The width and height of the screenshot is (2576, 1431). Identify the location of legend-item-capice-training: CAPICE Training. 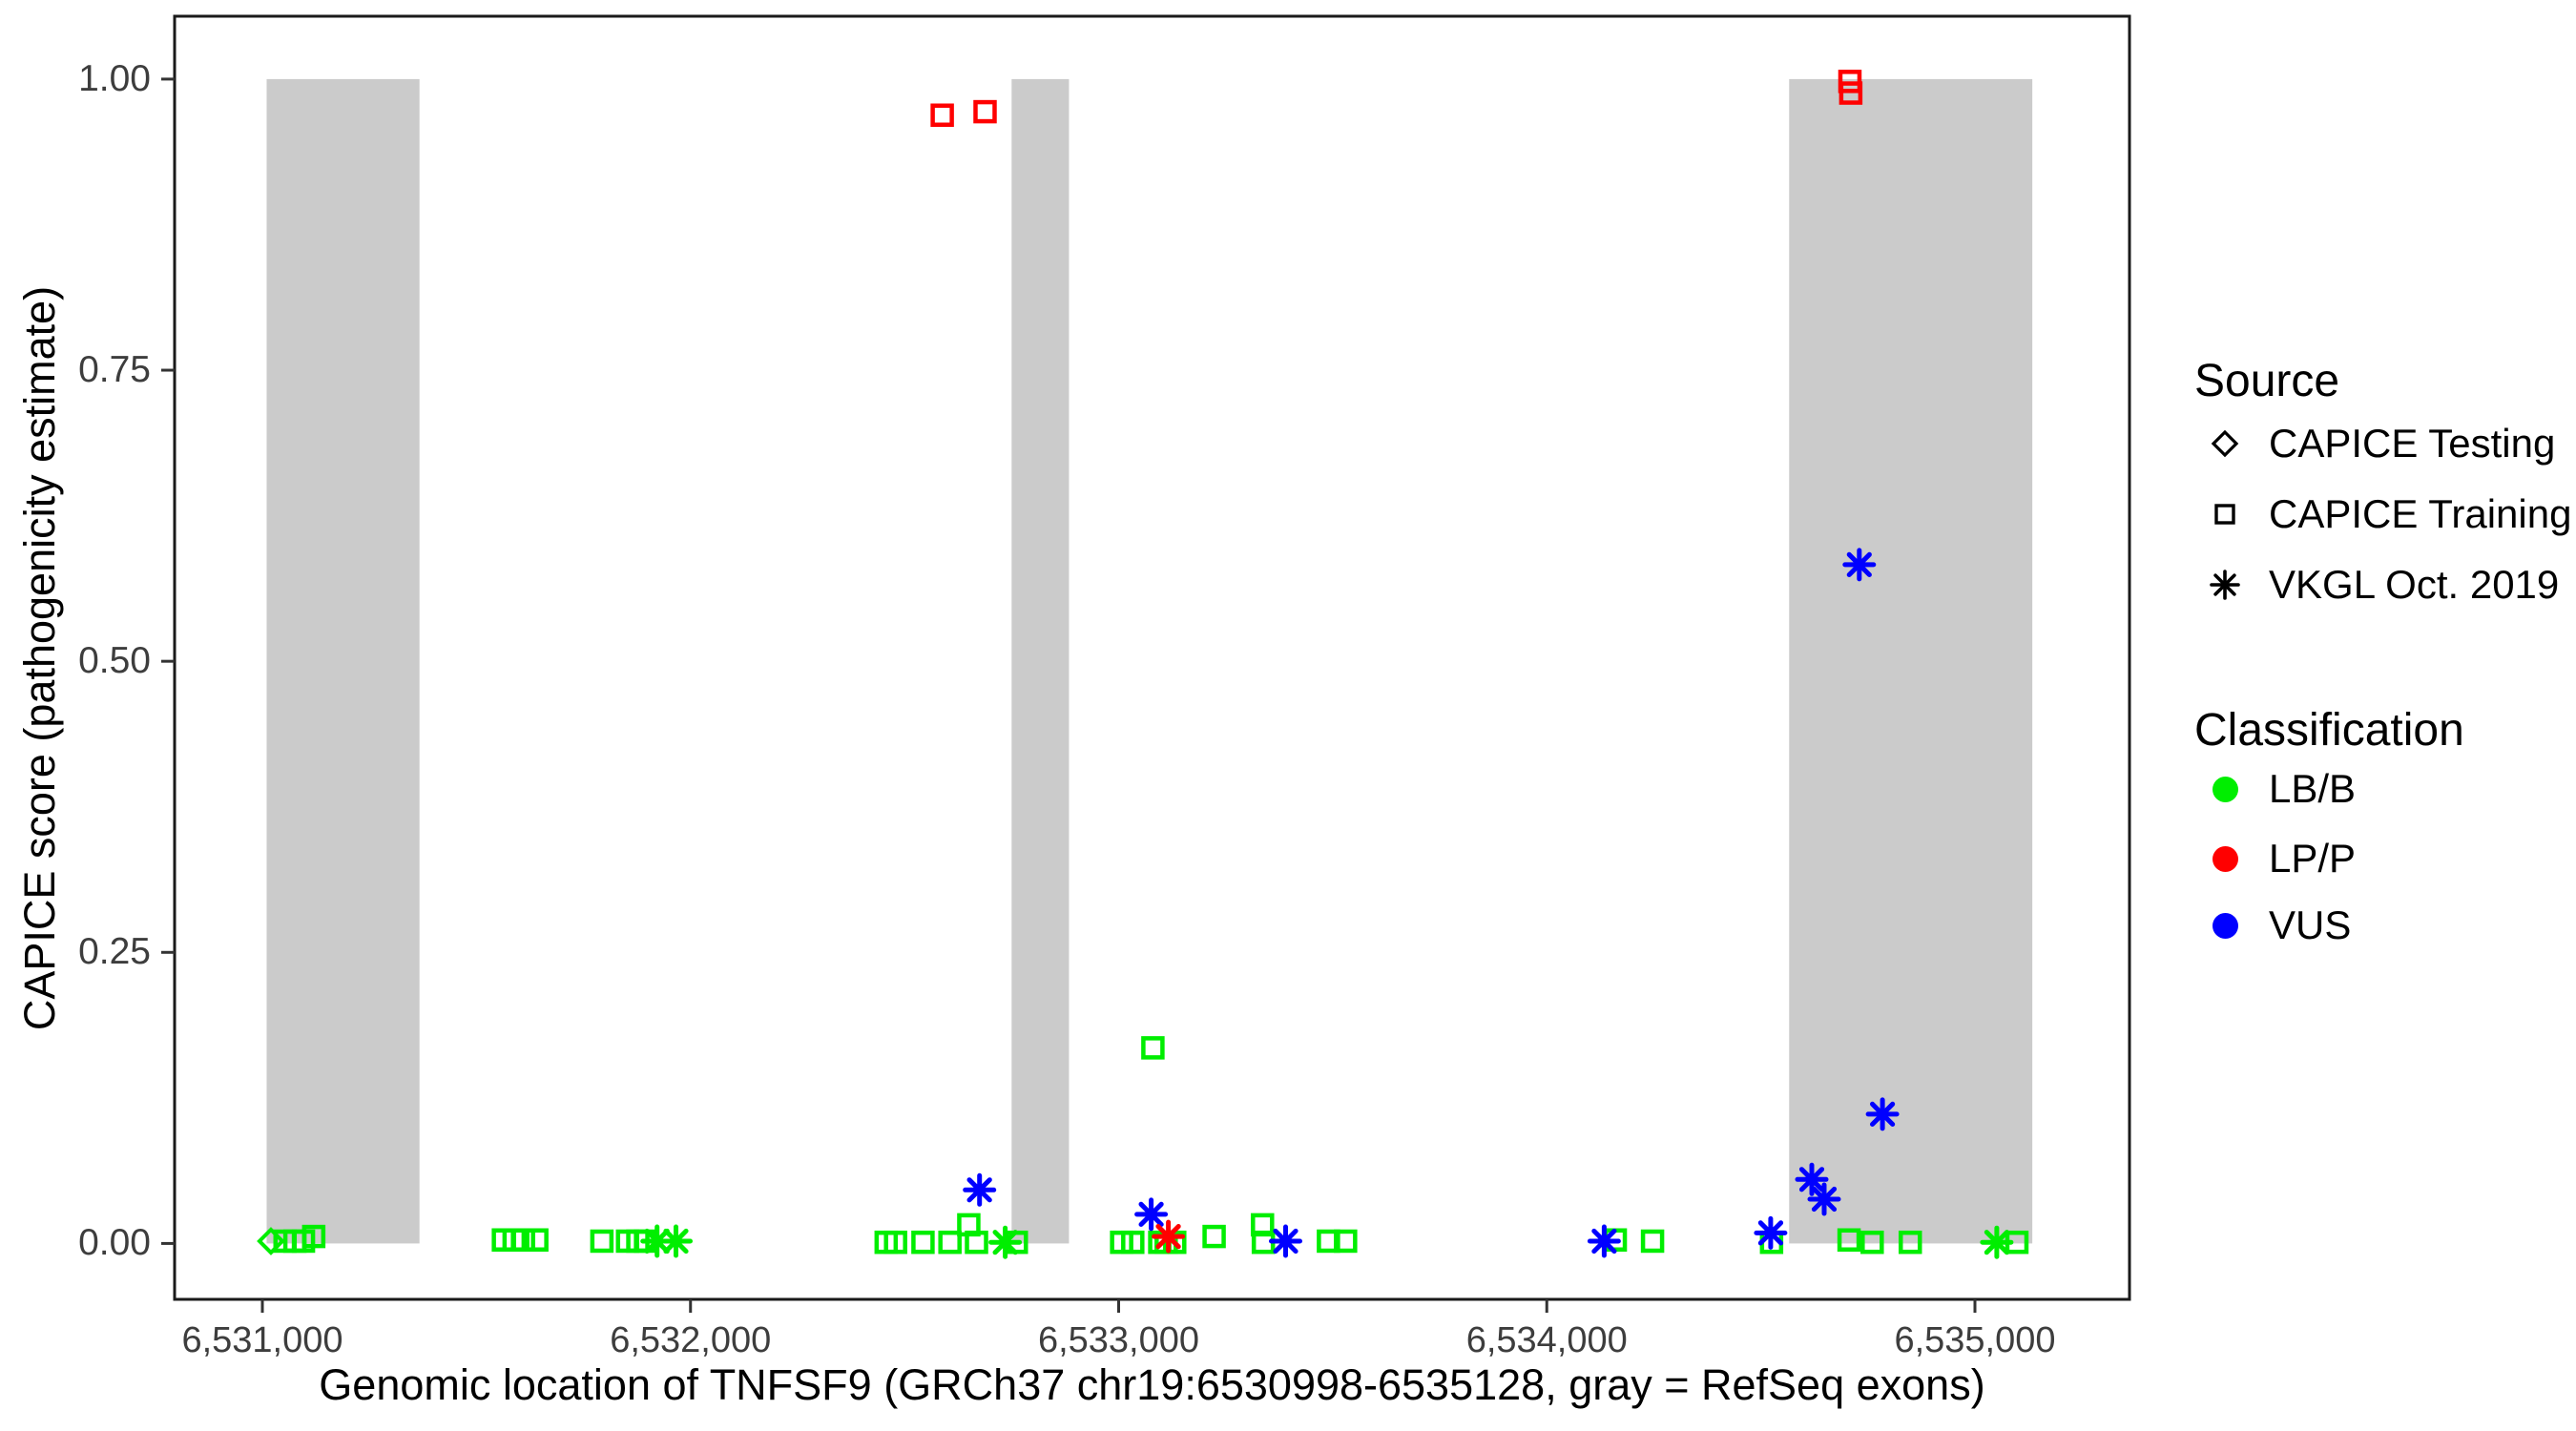
(2382, 514).